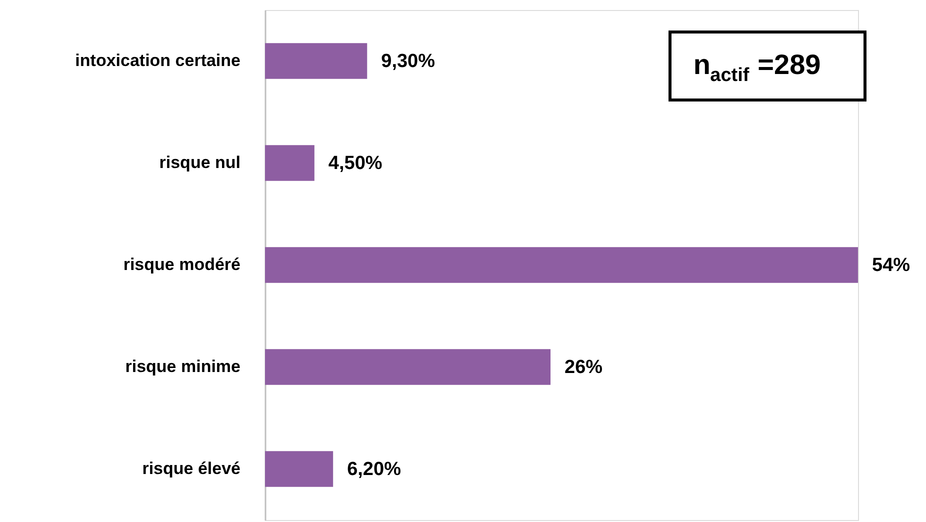 The height and width of the screenshot is (522, 926). I want to click on y-tick-label: risque élevé, so click(191, 468).